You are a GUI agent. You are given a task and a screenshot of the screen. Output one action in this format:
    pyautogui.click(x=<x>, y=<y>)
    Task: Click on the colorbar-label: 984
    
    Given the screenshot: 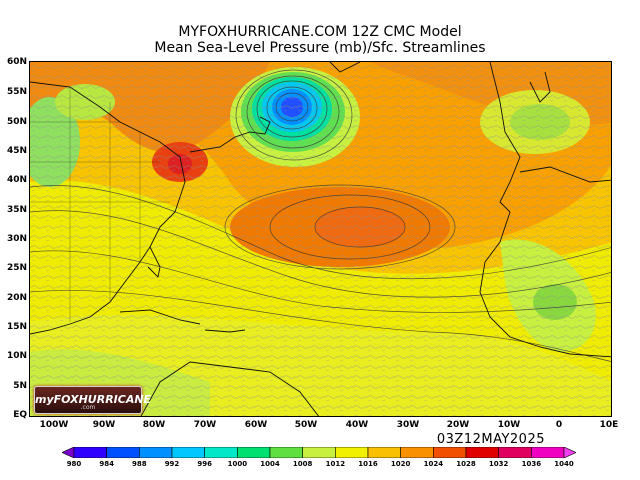 What is the action you would take?
    pyautogui.click(x=106, y=464)
    